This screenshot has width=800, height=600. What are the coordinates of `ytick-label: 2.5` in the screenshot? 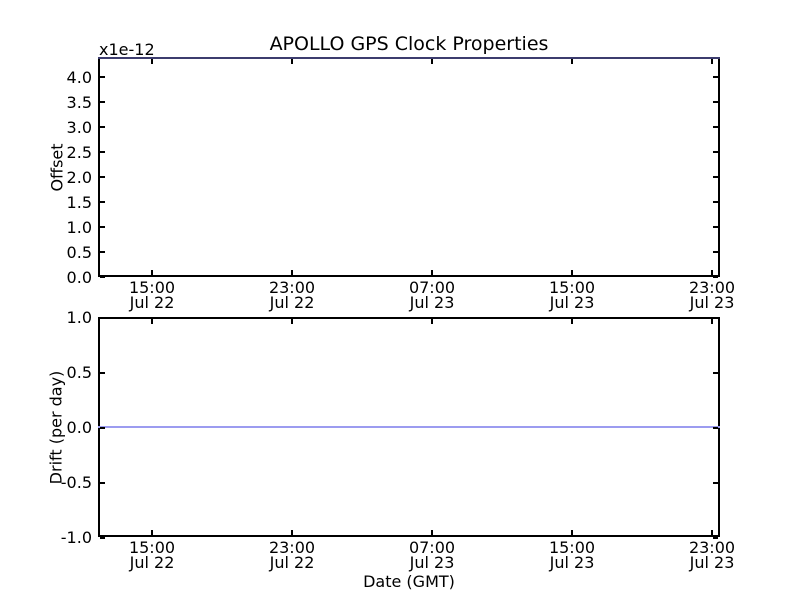 It's located at (79, 152).